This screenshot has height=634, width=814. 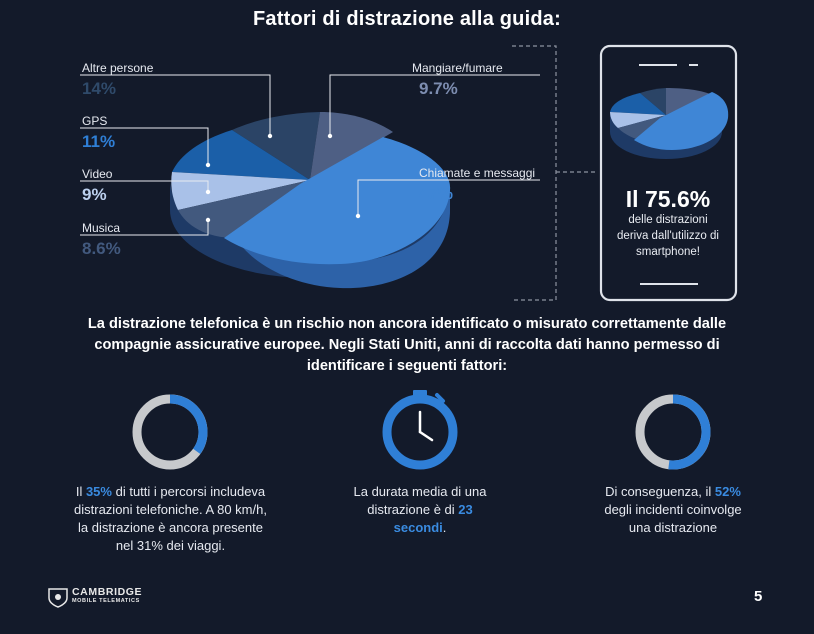 I want to click on pie-slice-altre, so click(x=276, y=146).